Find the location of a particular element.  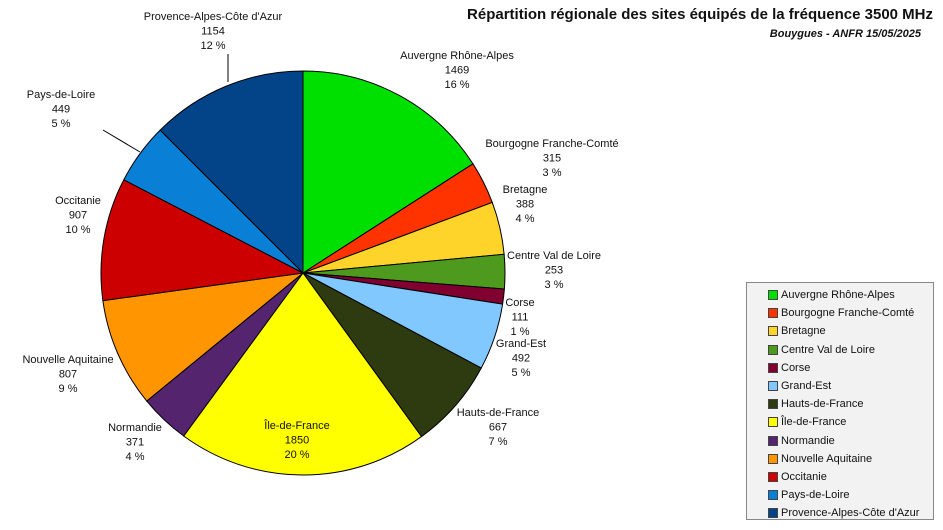

slice-percent: 20 % is located at coordinates (296, 455).